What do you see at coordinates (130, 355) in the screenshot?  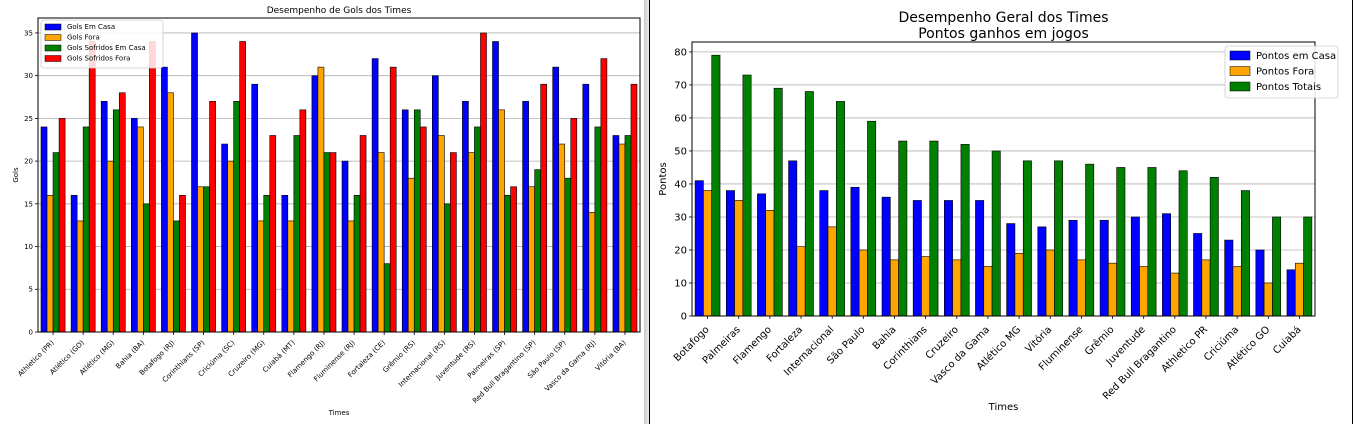 I see `x-tick-label: Bahia (BA)` at bounding box center [130, 355].